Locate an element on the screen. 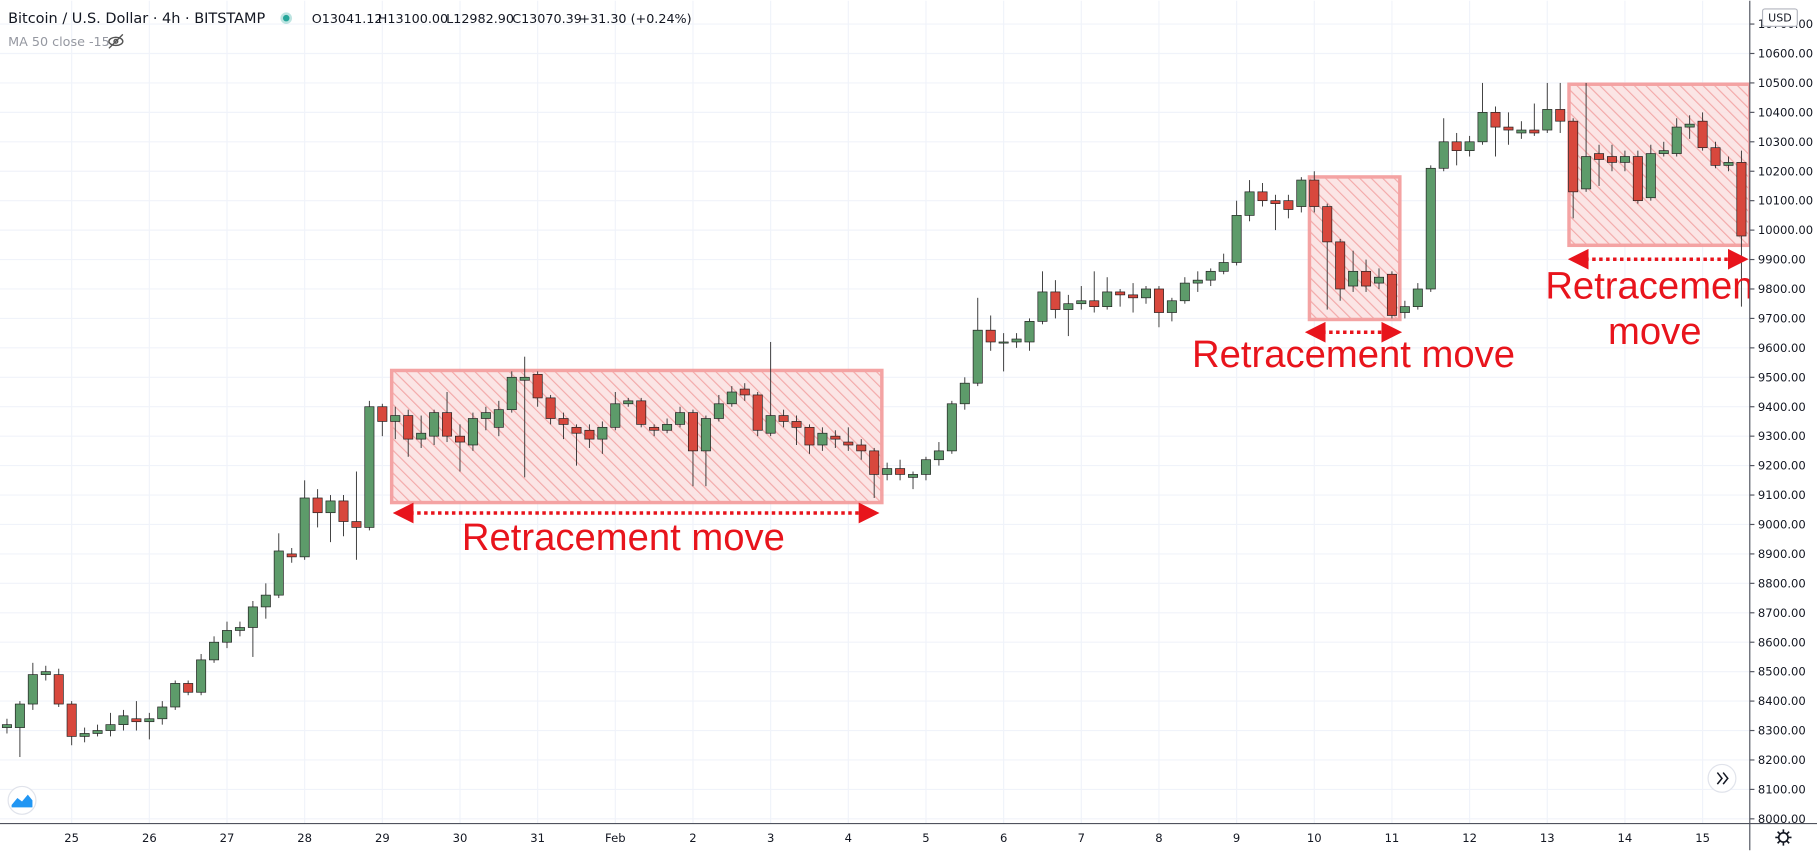 The image size is (1817, 851). x-tick-label: 25 is located at coordinates (71, 838).